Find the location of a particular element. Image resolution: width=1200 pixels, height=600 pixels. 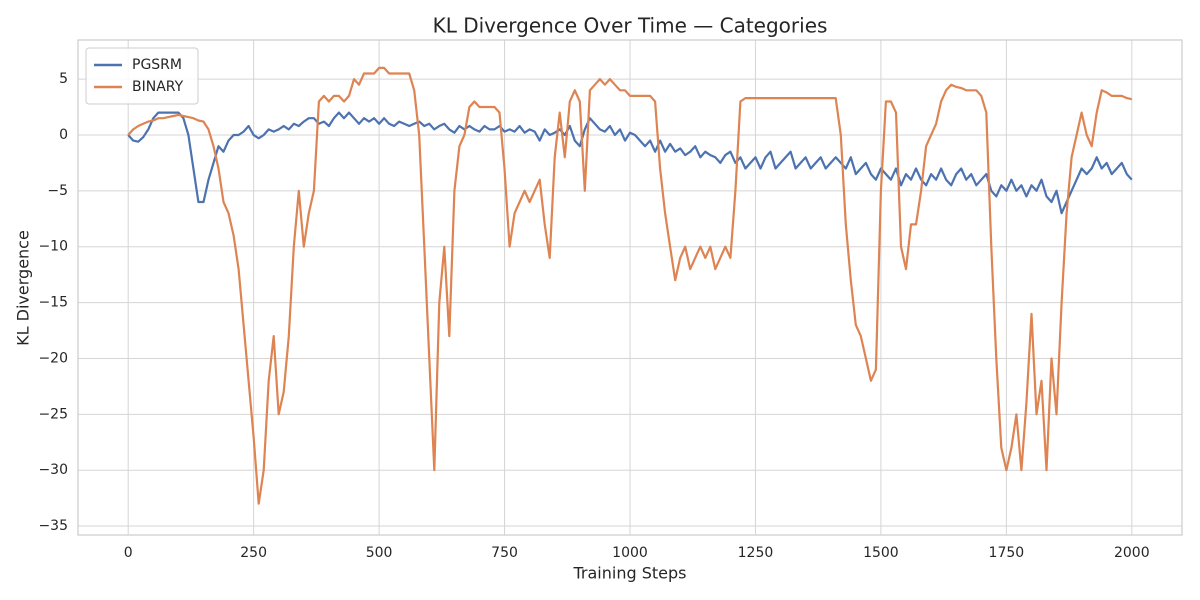

legend-label: PGSRM is located at coordinates (157, 65).